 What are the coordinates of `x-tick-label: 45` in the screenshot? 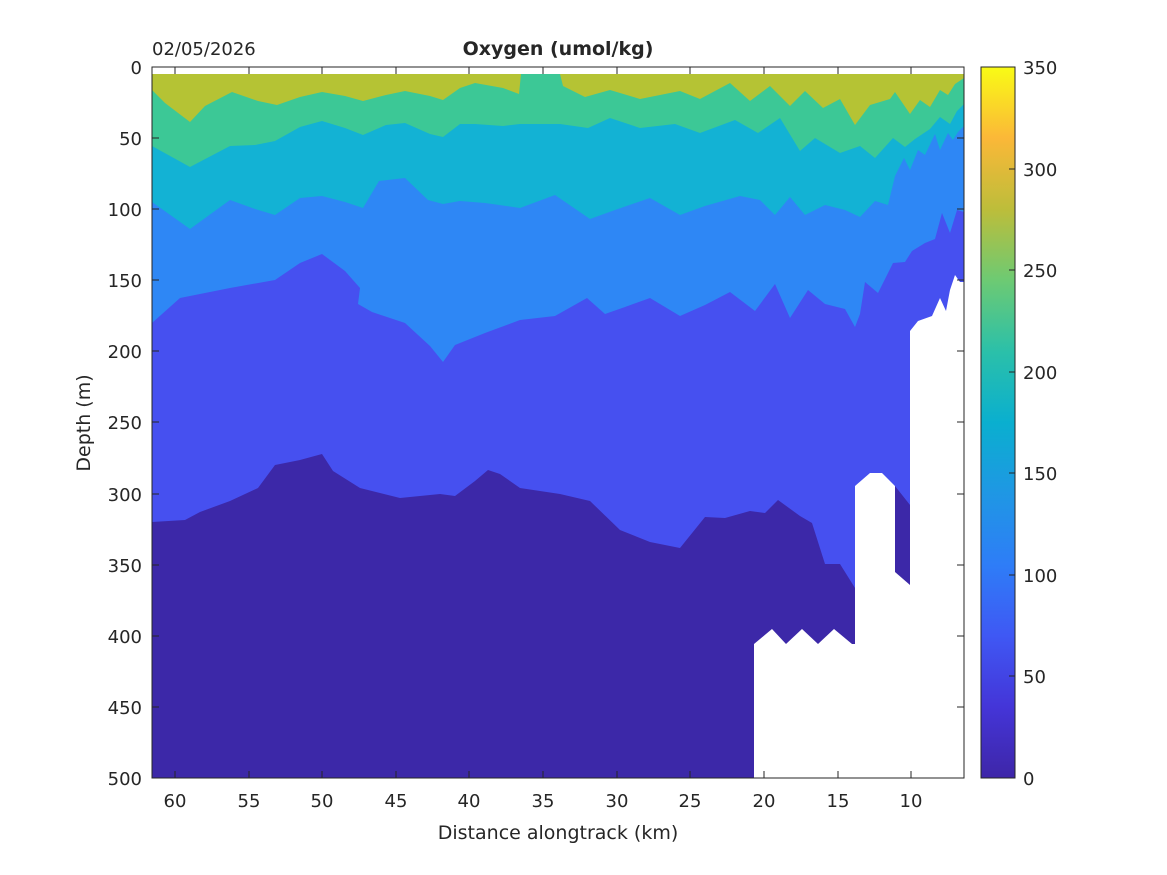 It's located at (396, 801).